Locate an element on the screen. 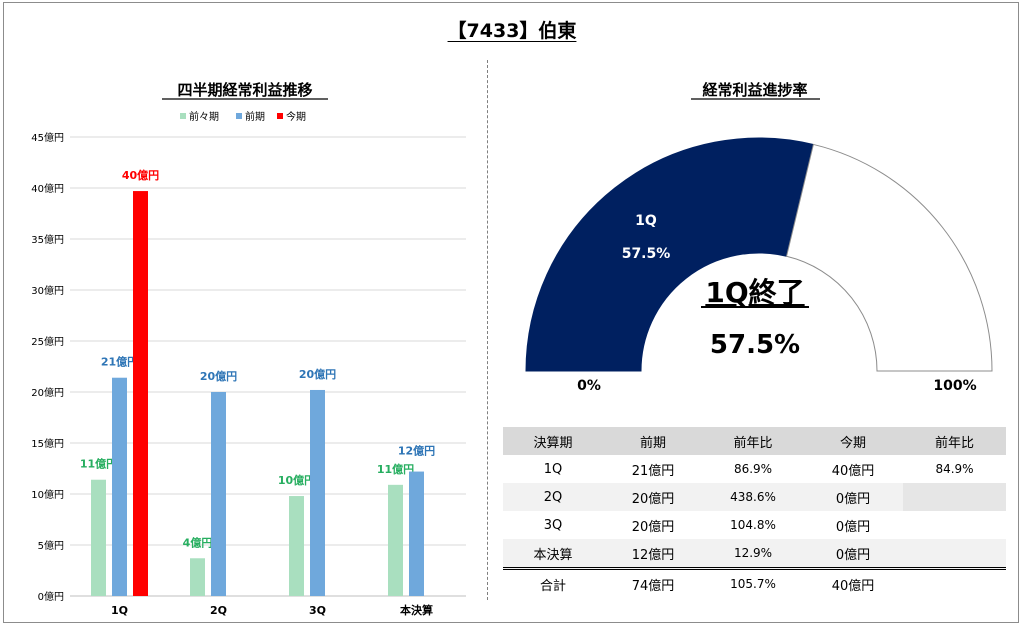 The width and height of the screenshot is (1024, 627). legend-label: 前期 is located at coordinates (255, 116).